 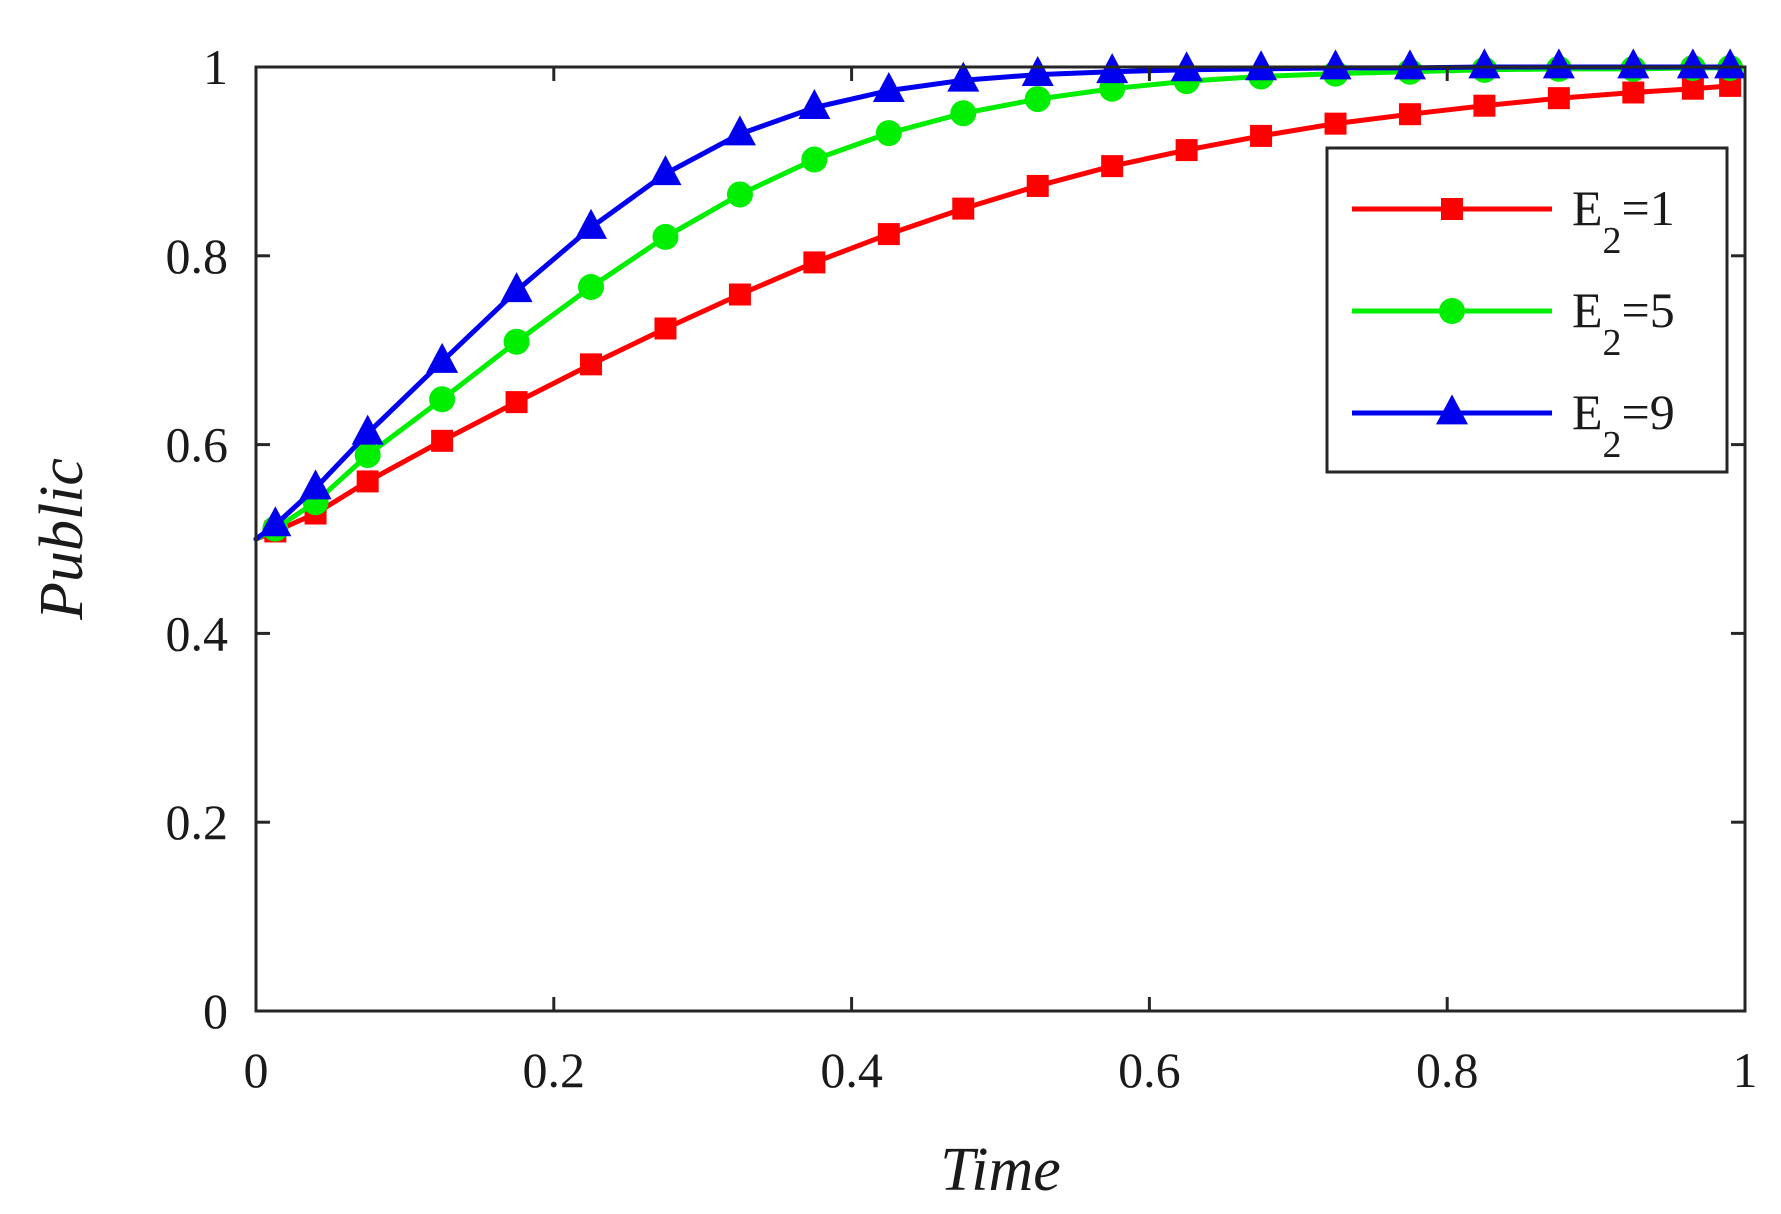 What do you see at coordinates (1623, 323) in the screenshot?
I see `legend-label: E2=5` at bounding box center [1623, 323].